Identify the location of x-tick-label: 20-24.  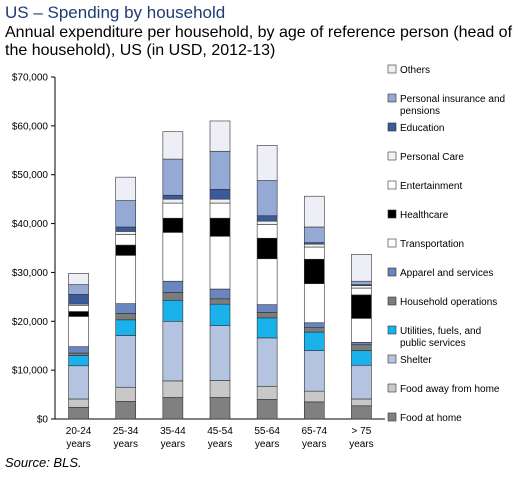
(79, 431).